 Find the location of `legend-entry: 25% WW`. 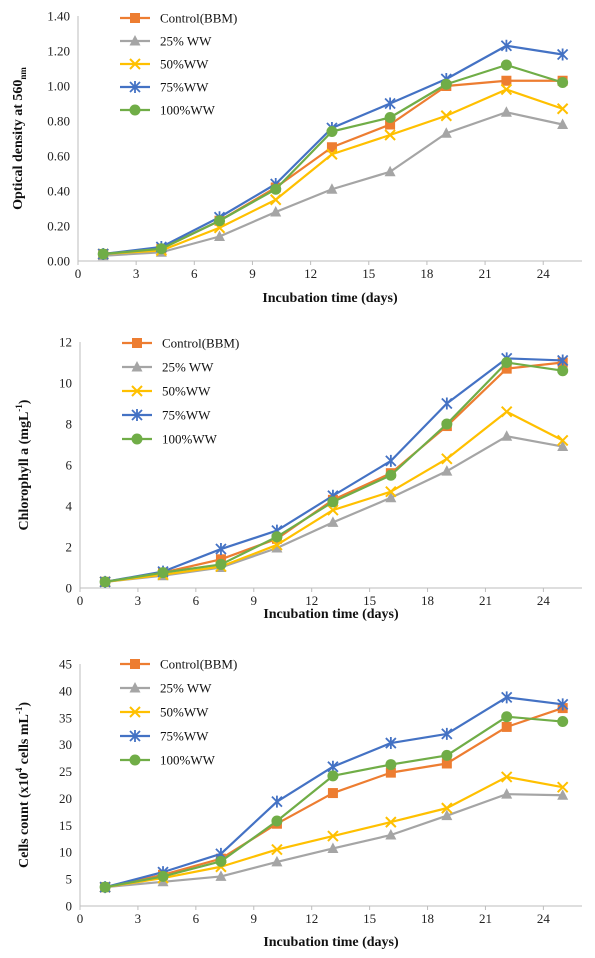

legend-entry: 25% WW is located at coordinates (166, 41).